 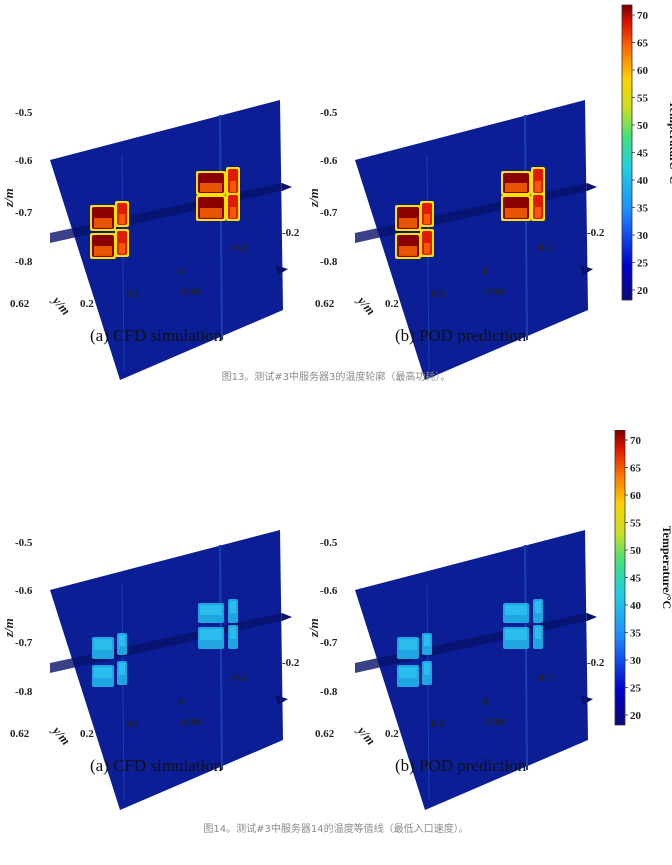 What do you see at coordinates (336, 377) in the screenshot?
I see `figure-13-caption: 图13。测试#3中服务器3的温度轮廓（最高功耗）。` at bounding box center [336, 377].